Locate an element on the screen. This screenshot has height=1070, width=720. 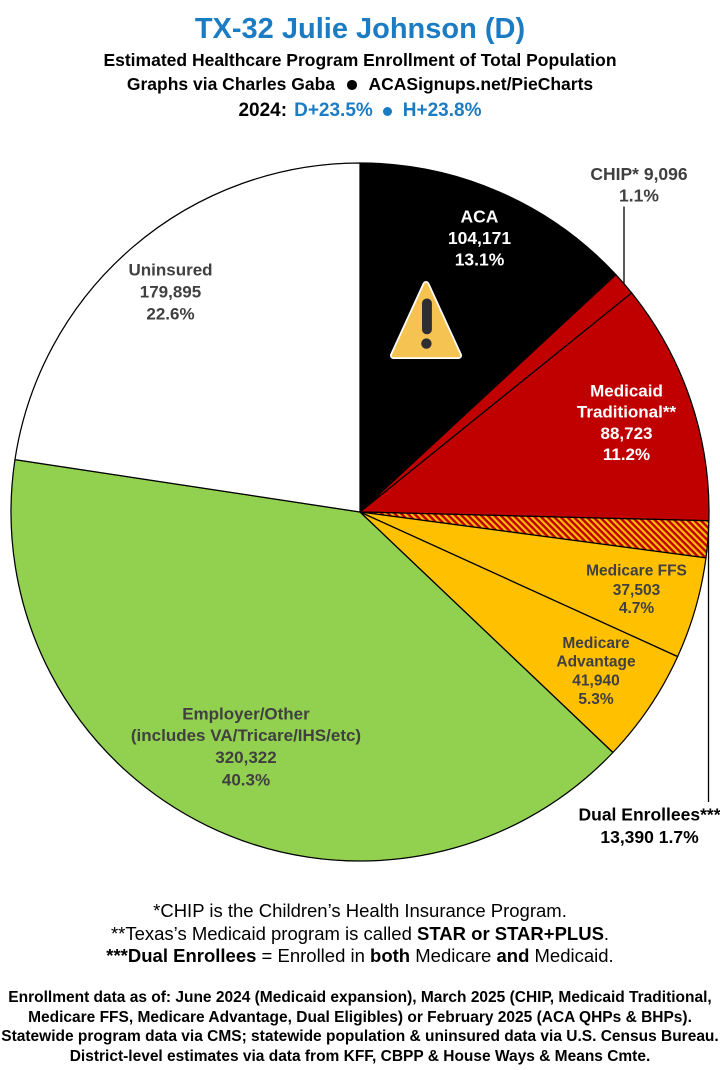
svg-text: 5.3% is located at coordinates (596, 699).